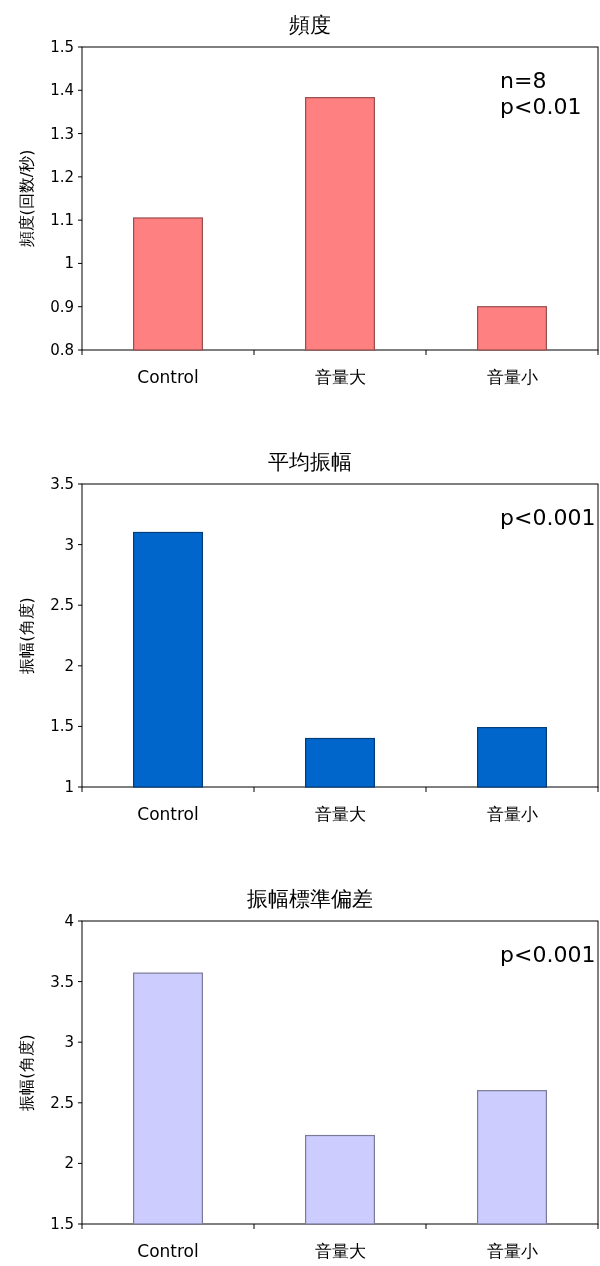  Describe the element at coordinates (62, 176) in the screenshot. I see `y-tick-label: 1.2` at that location.